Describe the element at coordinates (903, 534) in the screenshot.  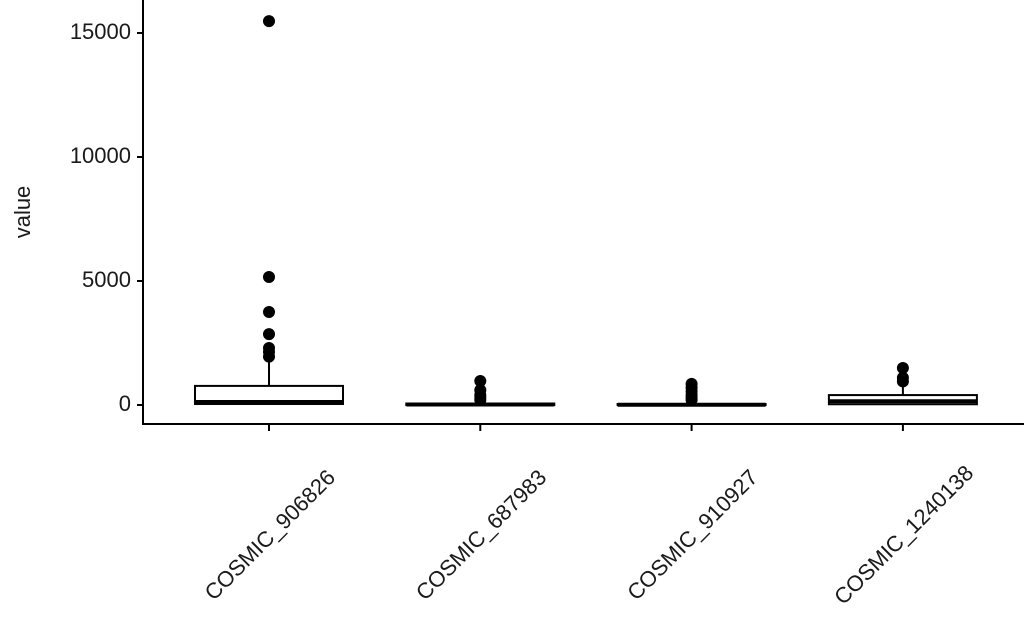
I see `x-tick-label: COSMIC_1240138` at that location.